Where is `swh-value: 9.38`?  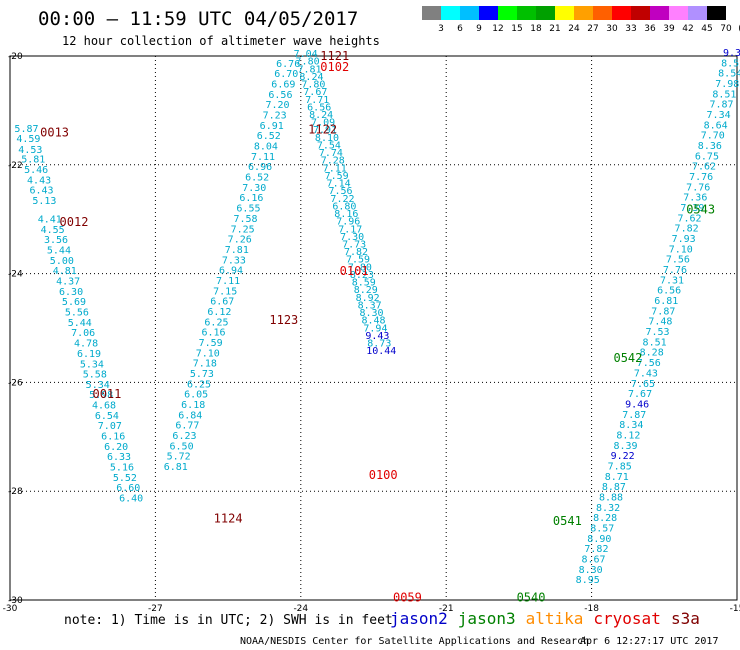
swh-value: 9.38 is located at coordinates (731, 53).